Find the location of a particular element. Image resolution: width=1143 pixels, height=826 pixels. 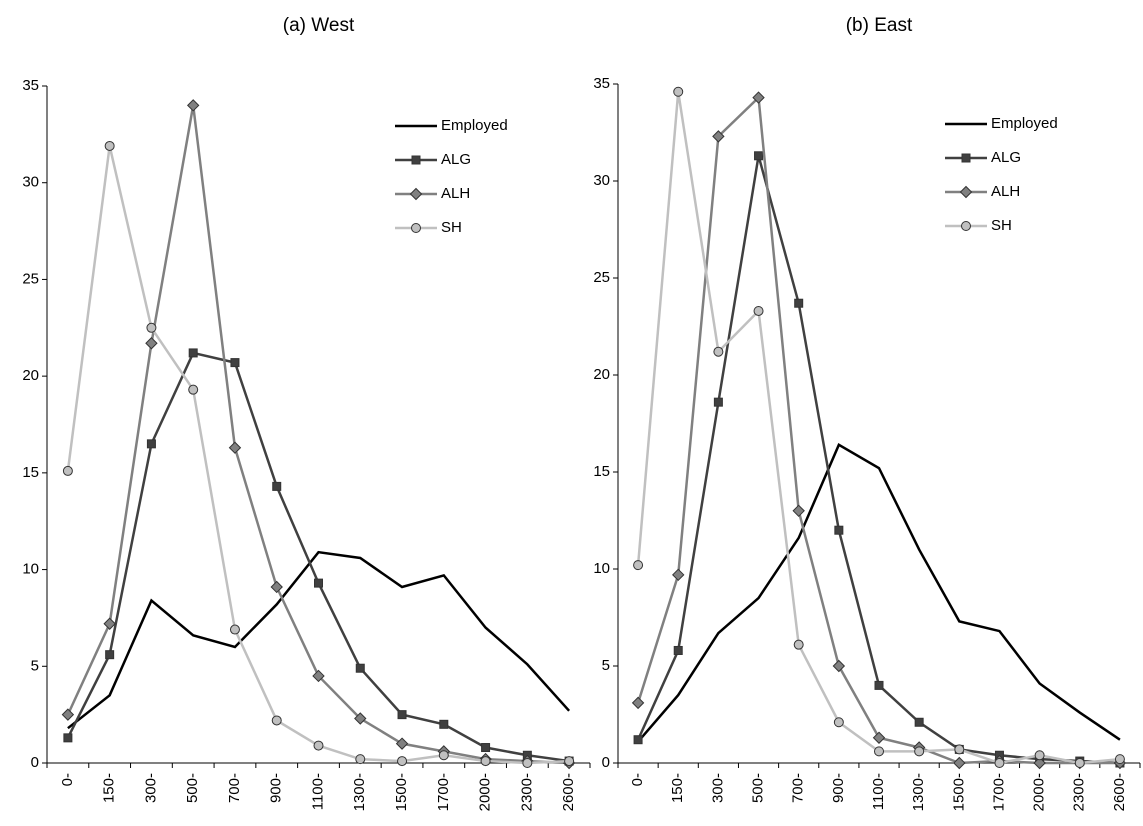

chart-title: (a) West is located at coordinates (319, 25).